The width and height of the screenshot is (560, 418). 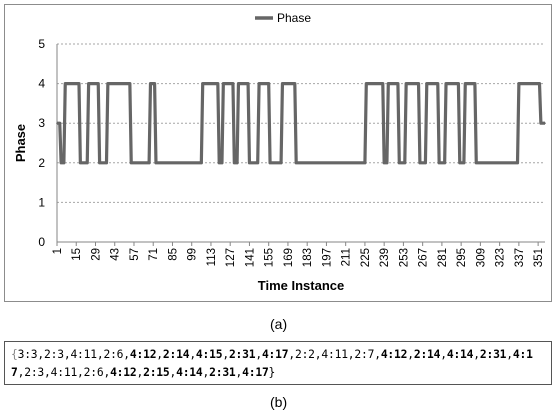 I want to click on x-tick-label: 15, so click(x=77, y=254).